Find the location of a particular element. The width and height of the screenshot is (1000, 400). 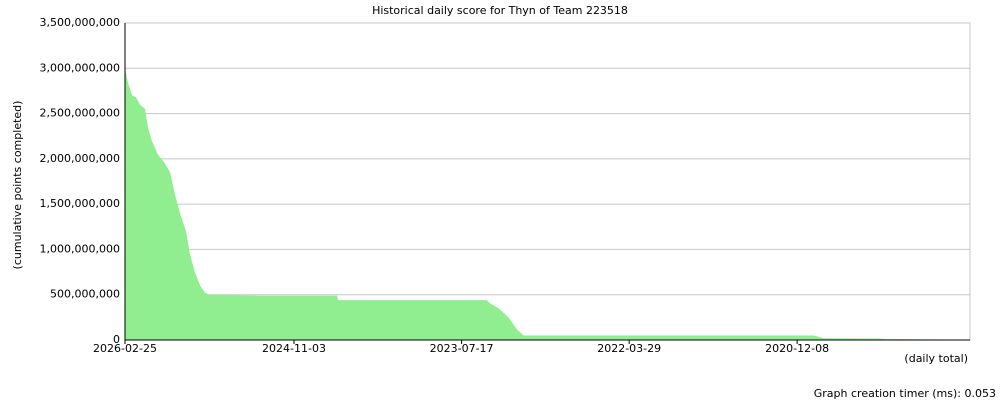

y-tick-label: 500,000,000 is located at coordinates (85, 294).